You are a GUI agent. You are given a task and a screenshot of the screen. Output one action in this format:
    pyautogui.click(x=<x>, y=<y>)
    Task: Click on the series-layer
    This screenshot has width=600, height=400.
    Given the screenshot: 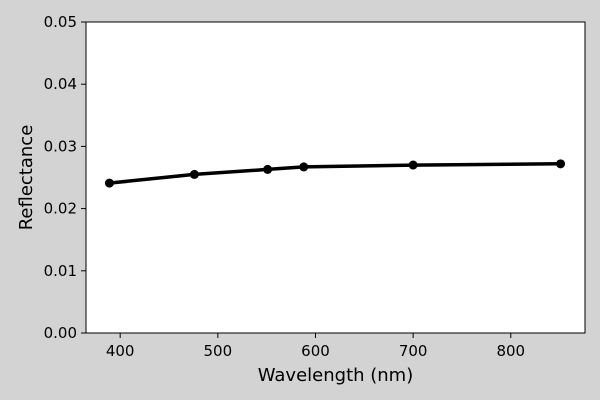 What is the action you would take?
    pyautogui.click(x=335, y=173)
    